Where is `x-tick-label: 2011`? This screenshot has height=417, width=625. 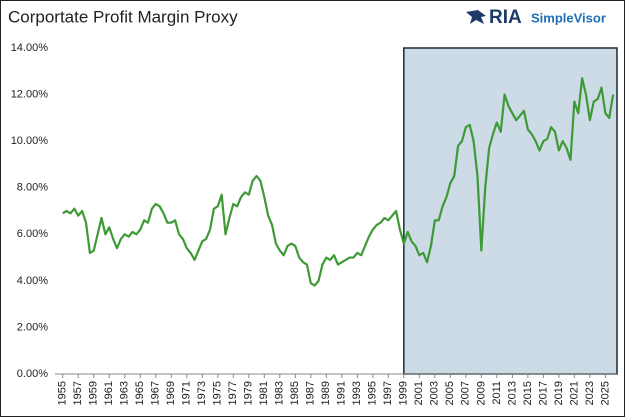 x-tick-label: 2011 is located at coordinates (497, 393).